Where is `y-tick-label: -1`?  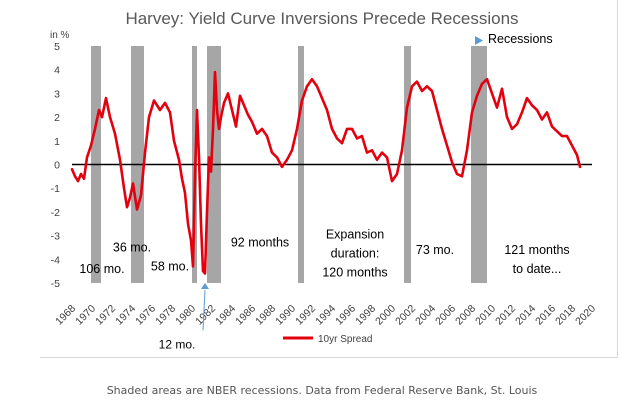
y-tick-label: -1 is located at coordinates (55, 189).